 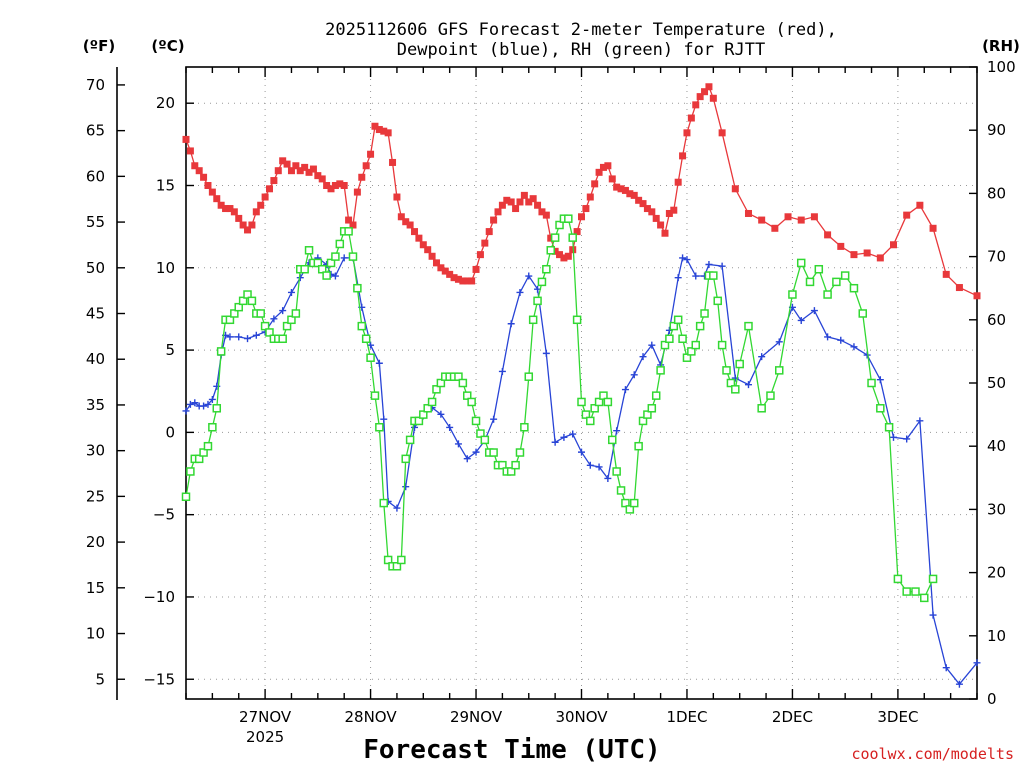 I want to click on celsius-tick-label: −15, so click(x=159, y=679).